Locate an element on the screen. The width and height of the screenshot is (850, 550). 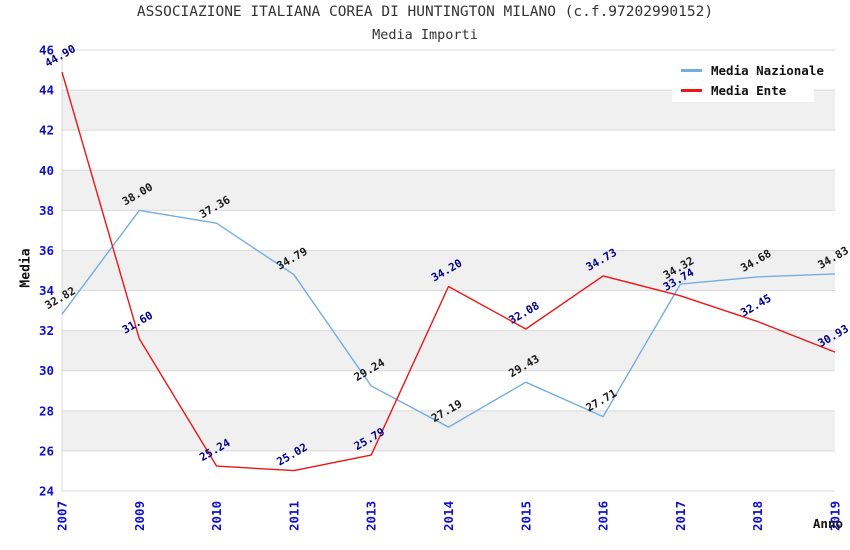
data-label: 32.45 is located at coordinates (755, 306).